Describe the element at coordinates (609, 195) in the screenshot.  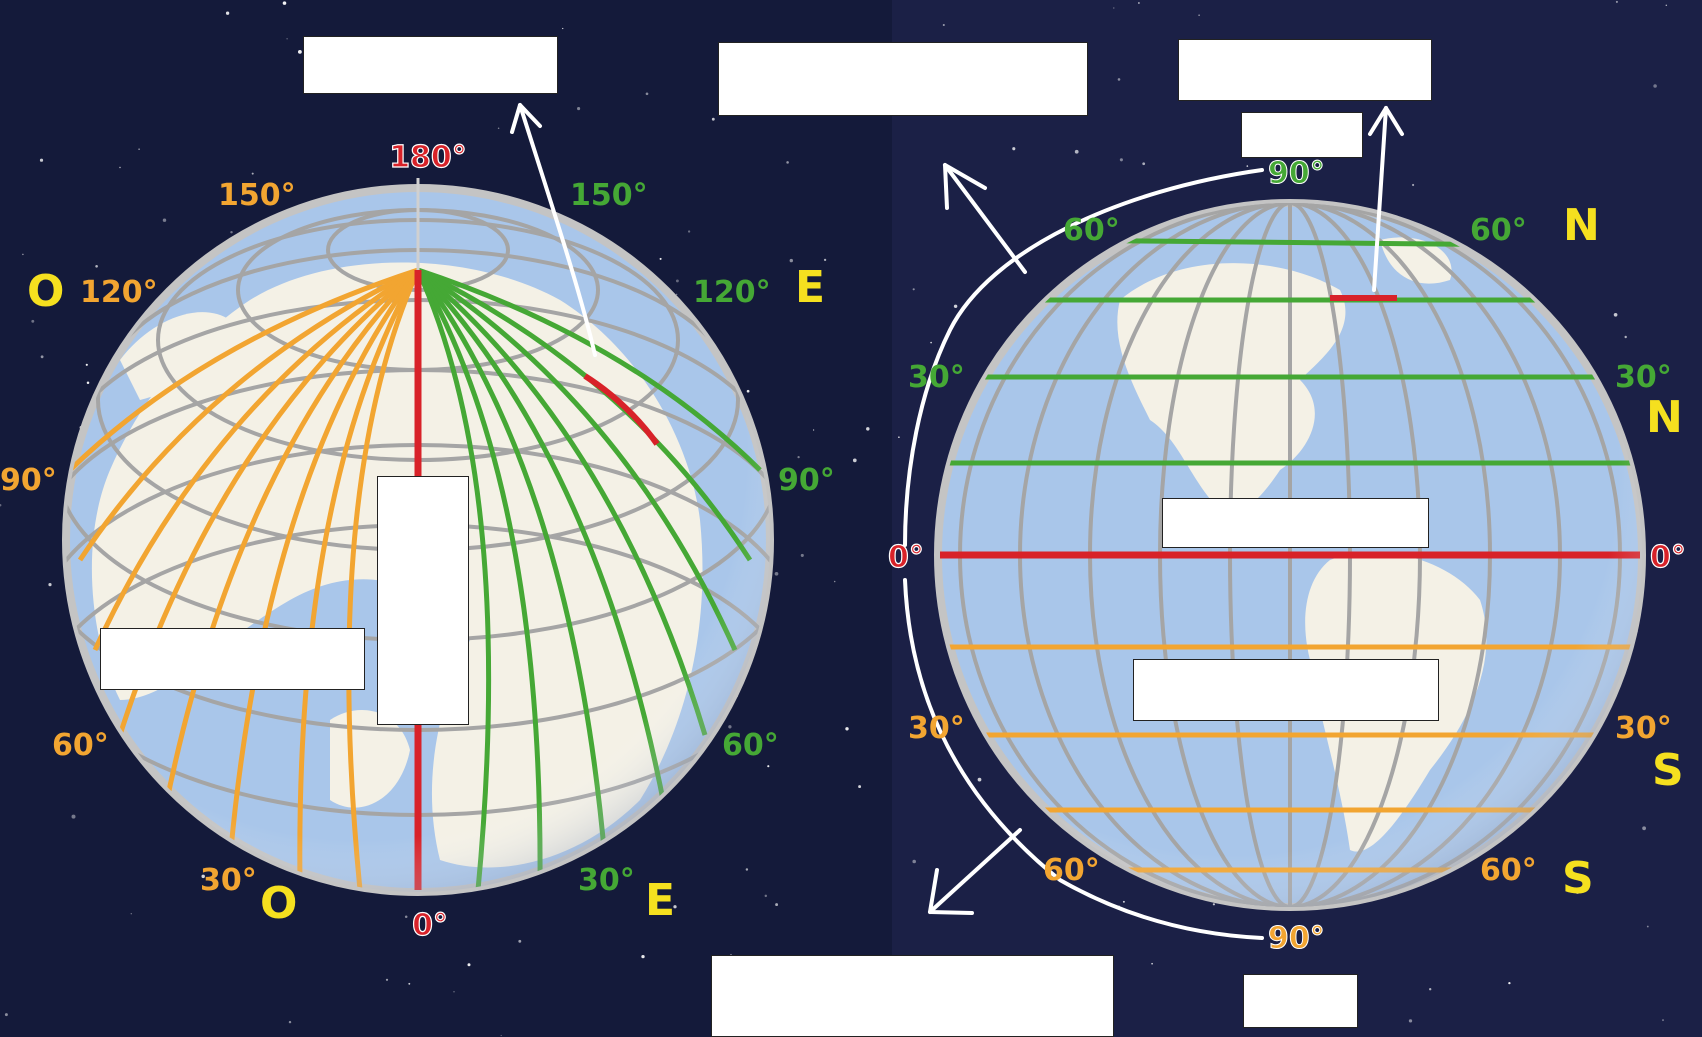
I see `east-label-150: 150°` at that location.